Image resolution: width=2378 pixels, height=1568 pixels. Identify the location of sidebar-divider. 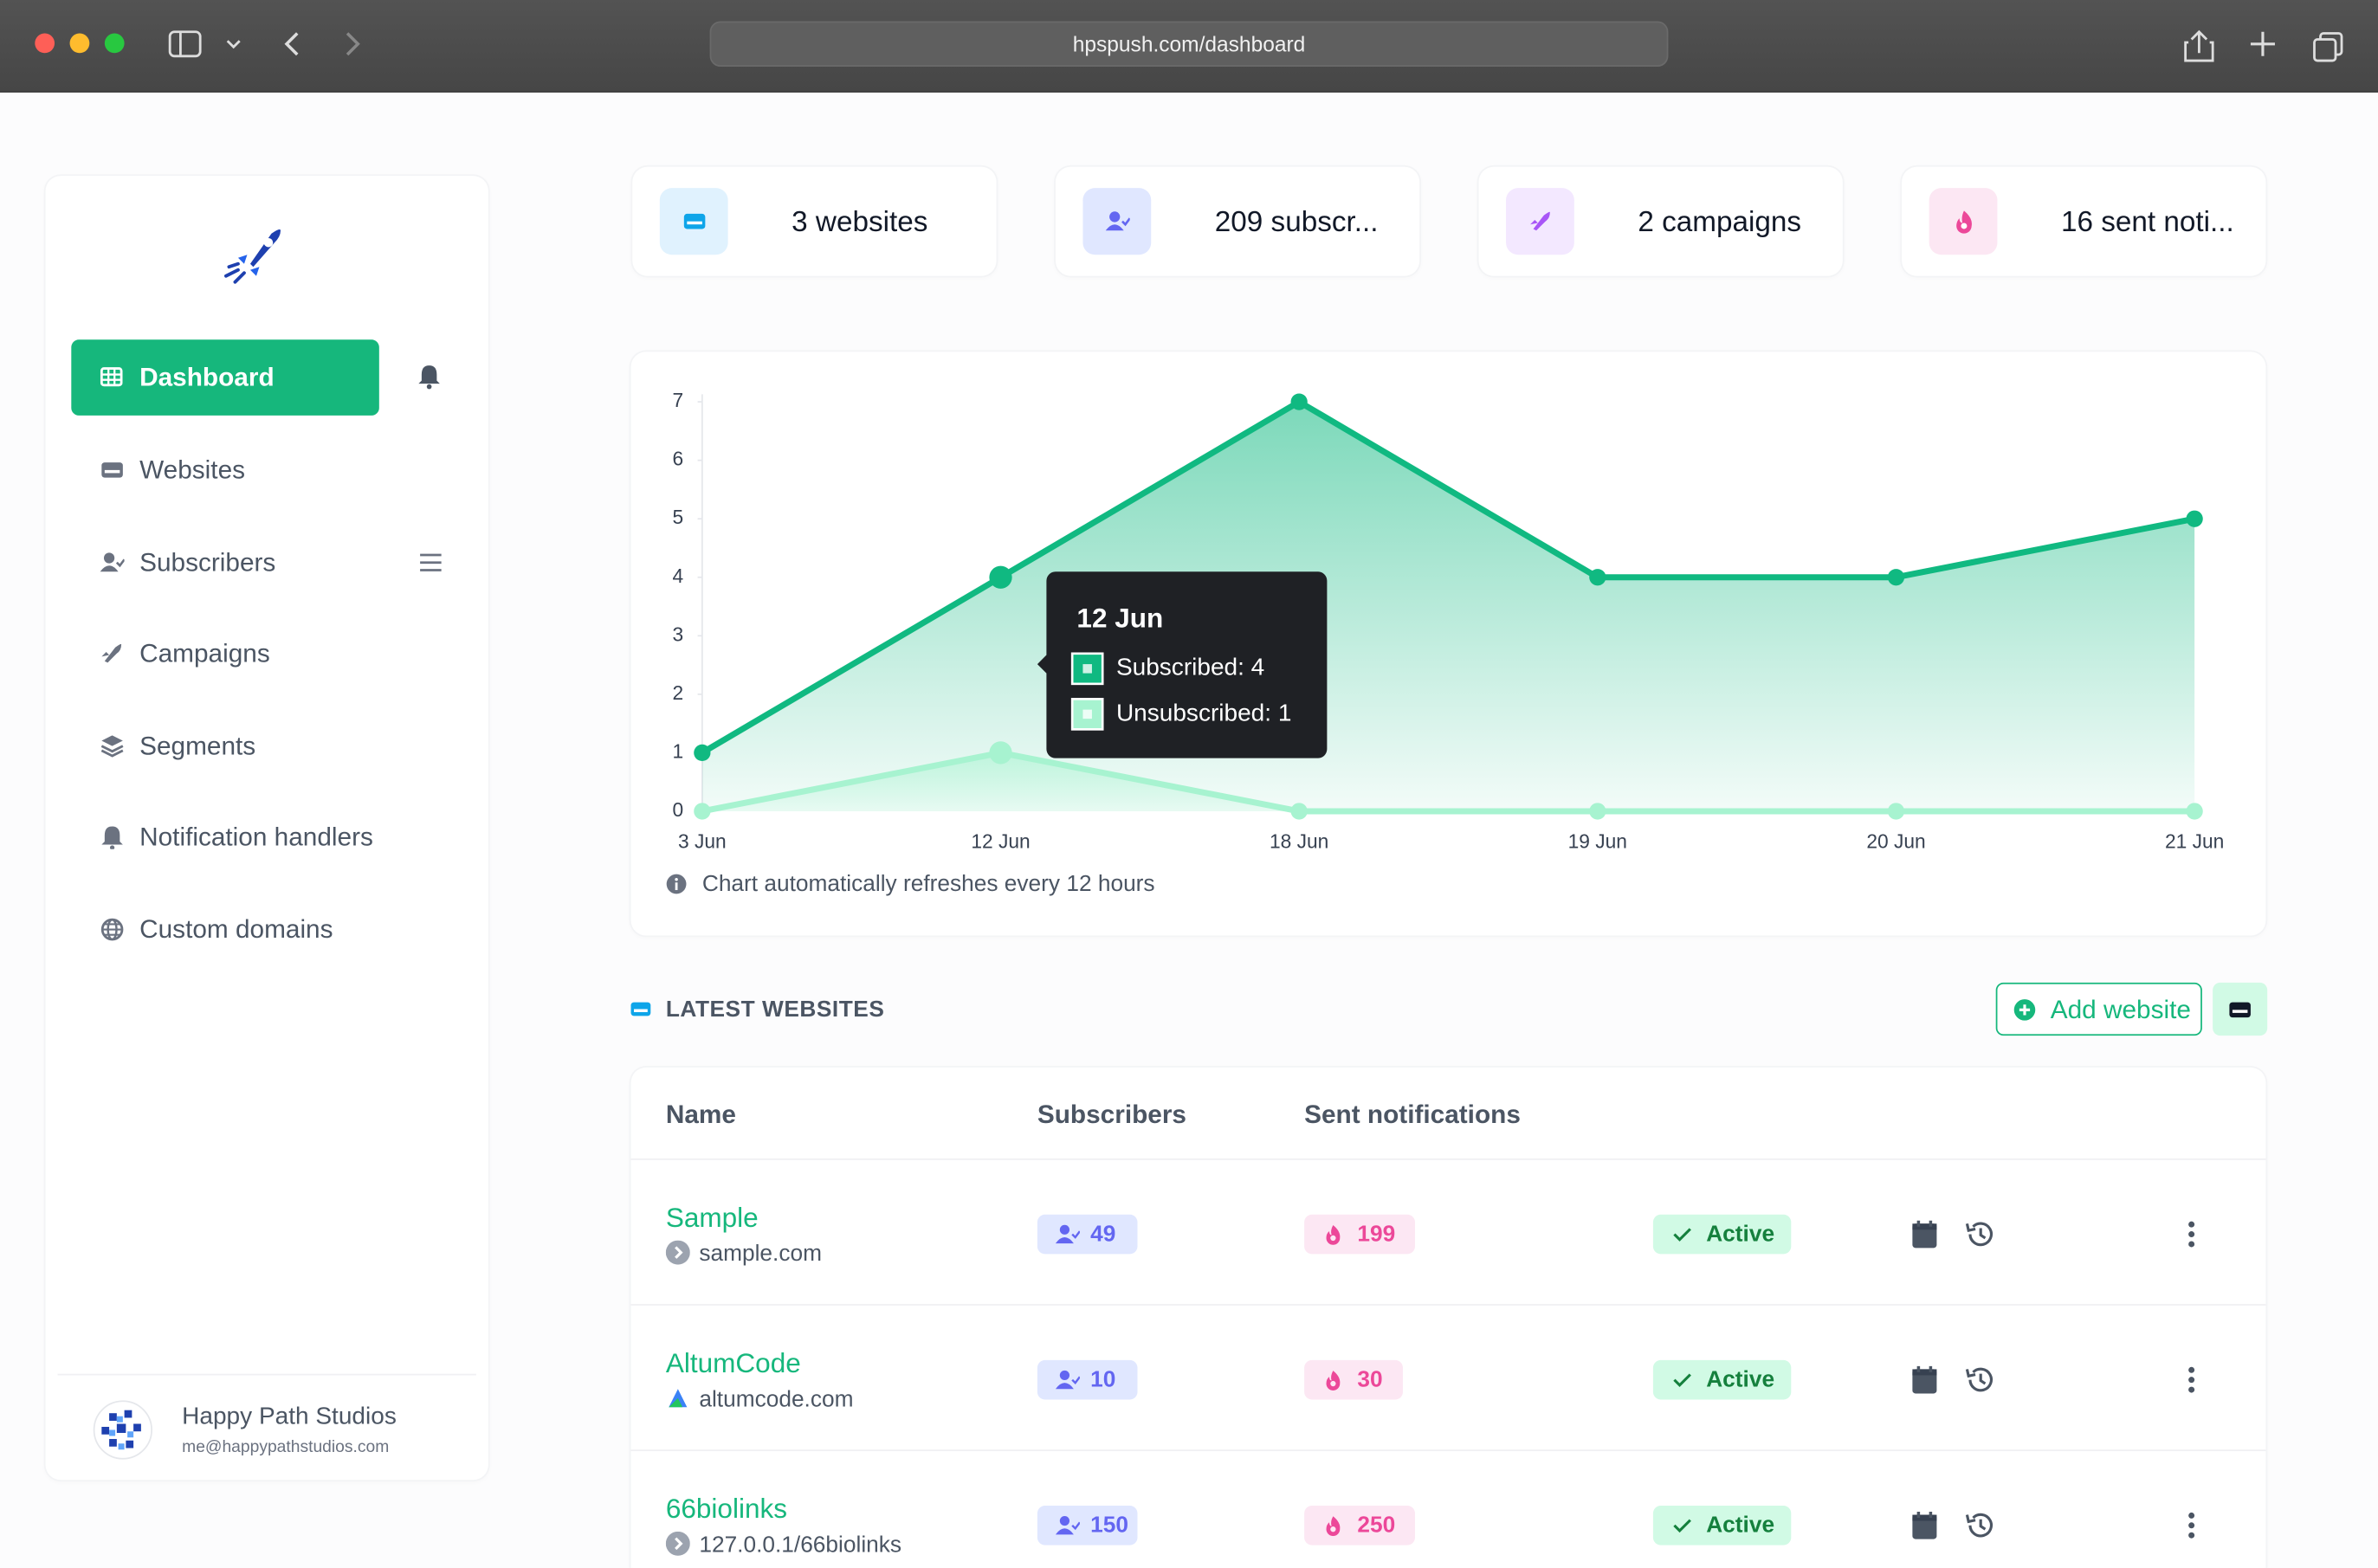
(266, 1374).